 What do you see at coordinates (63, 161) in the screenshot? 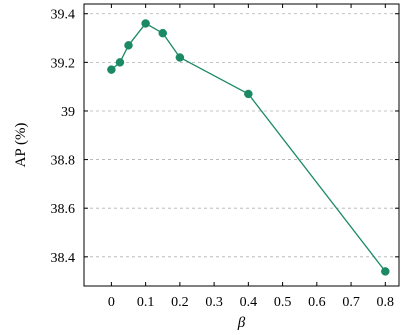
I see `y-tick-label: 38.8` at bounding box center [63, 161].